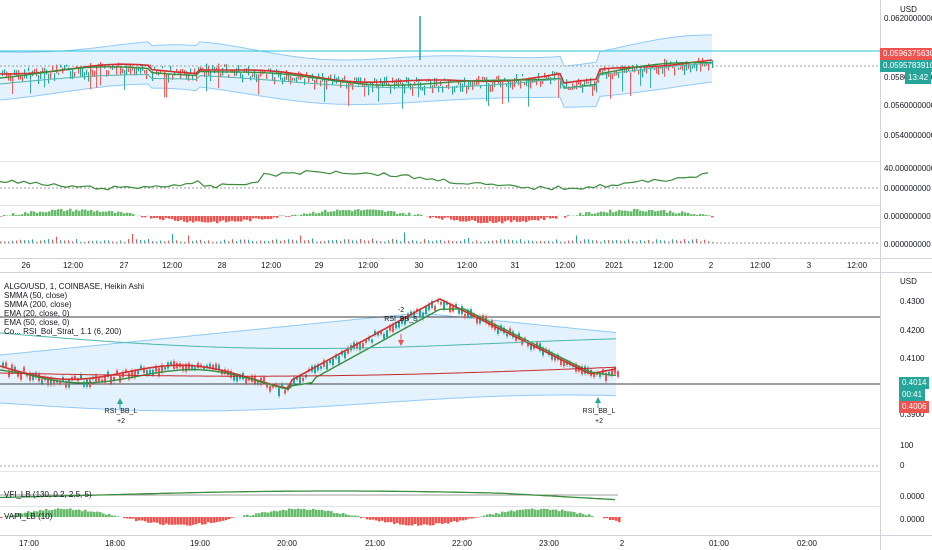 This screenshot has width=932, height=550. I want to click on top-time-tick: 12:00, so click(565, 265).